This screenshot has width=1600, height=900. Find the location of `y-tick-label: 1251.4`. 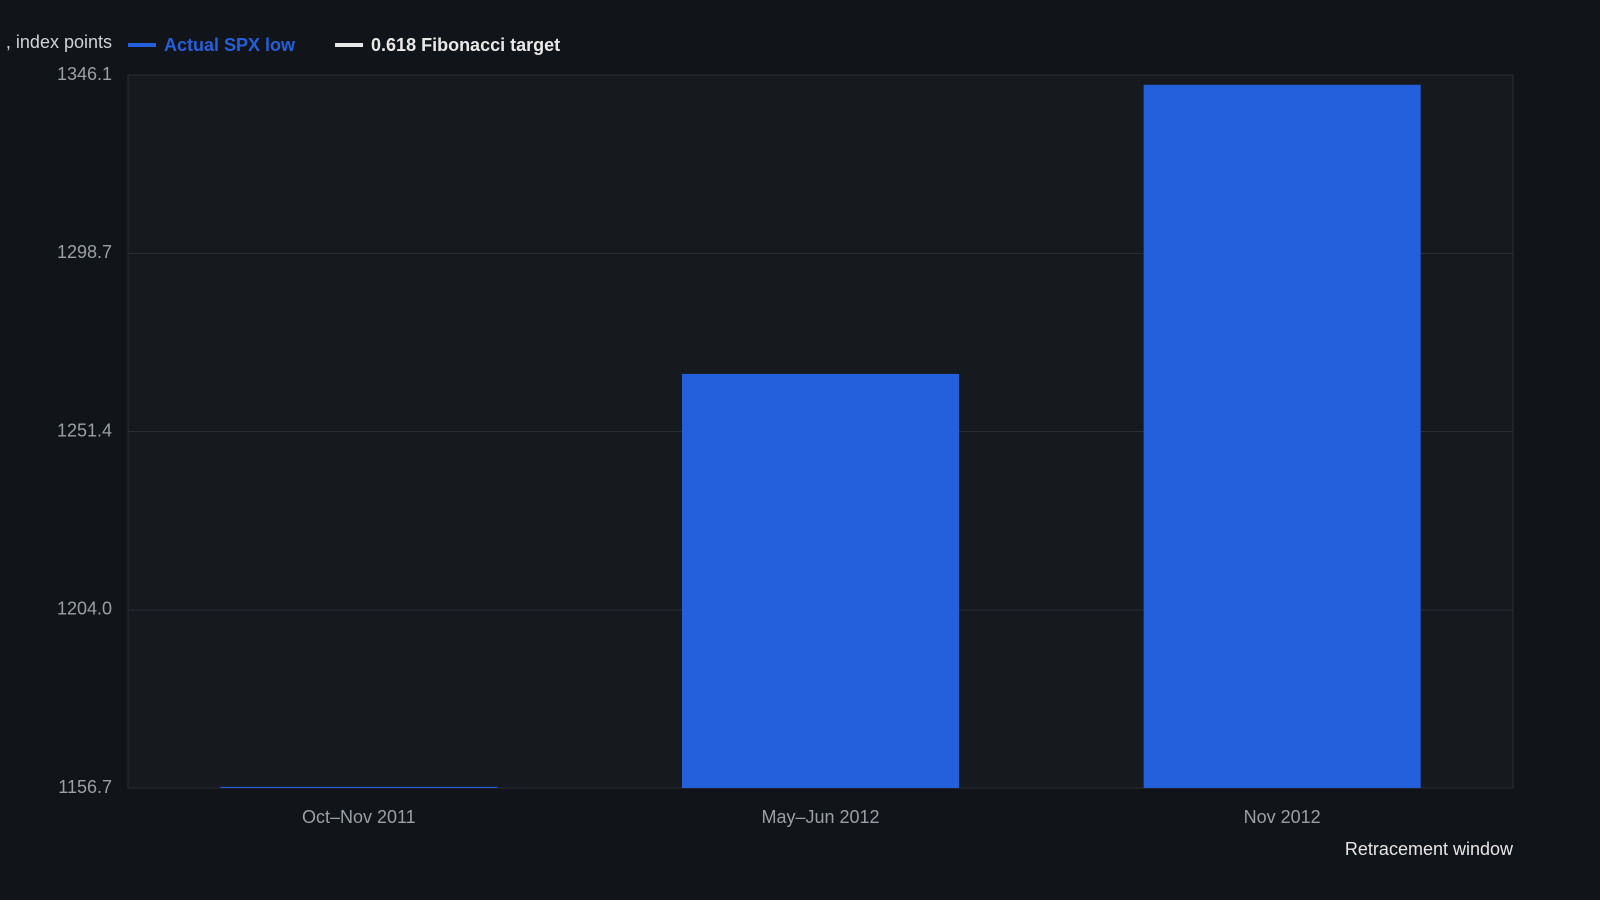

y-tick-label: 1251.4 is located at coordinates (84, 430).